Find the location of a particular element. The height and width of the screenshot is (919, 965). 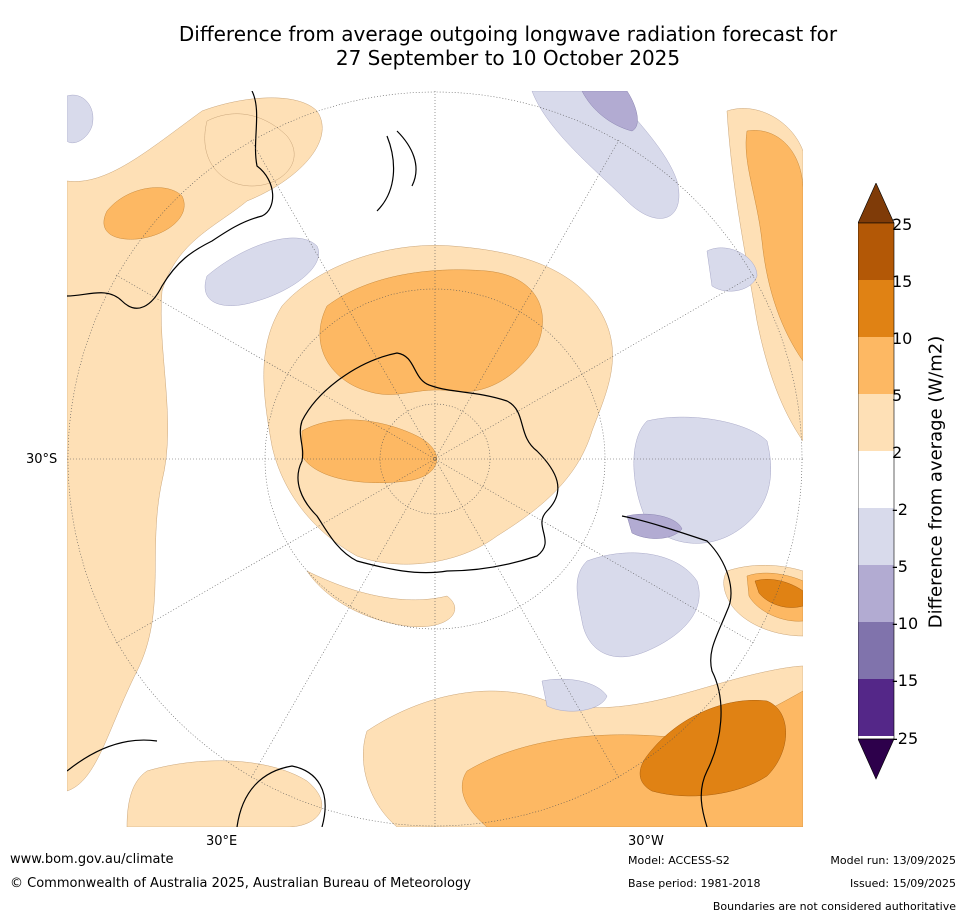

colorbar is located at coordinates (876, 481).